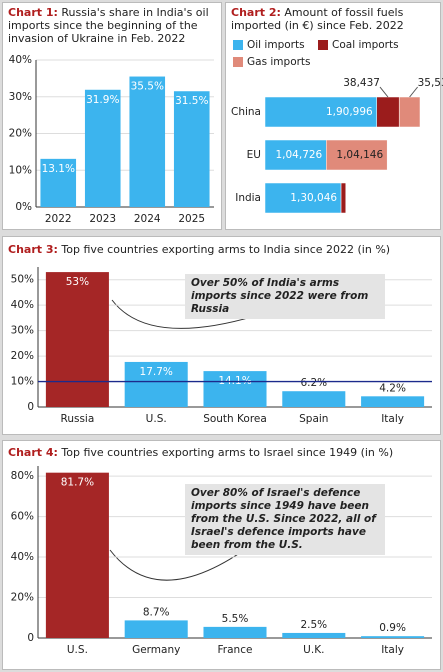 The image size is (443, 672). I want to click on x-tick-label: U.K., so click(313, 650).